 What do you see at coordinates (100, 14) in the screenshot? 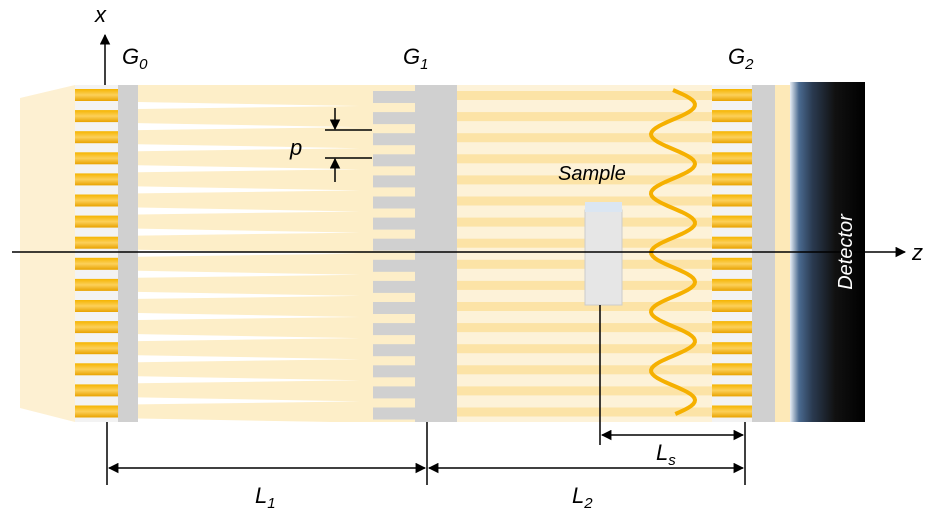
I see `x-label: x` at bounding box center [100, 14].